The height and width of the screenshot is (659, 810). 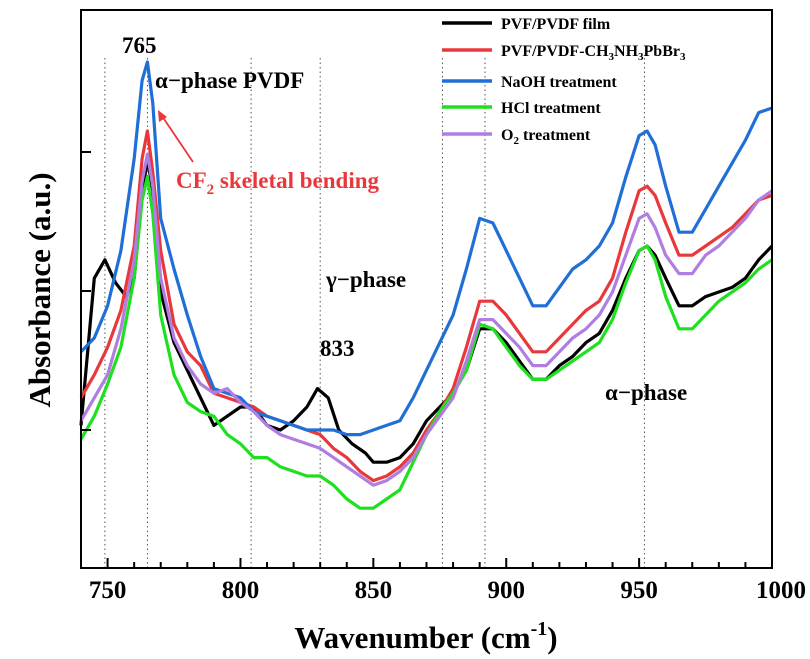 What do you see at coordinates (229, 80) in the screenshot?
I see `annotation-alpha-pvdf: α−phase PVDF` at bounding box center [229, 80].